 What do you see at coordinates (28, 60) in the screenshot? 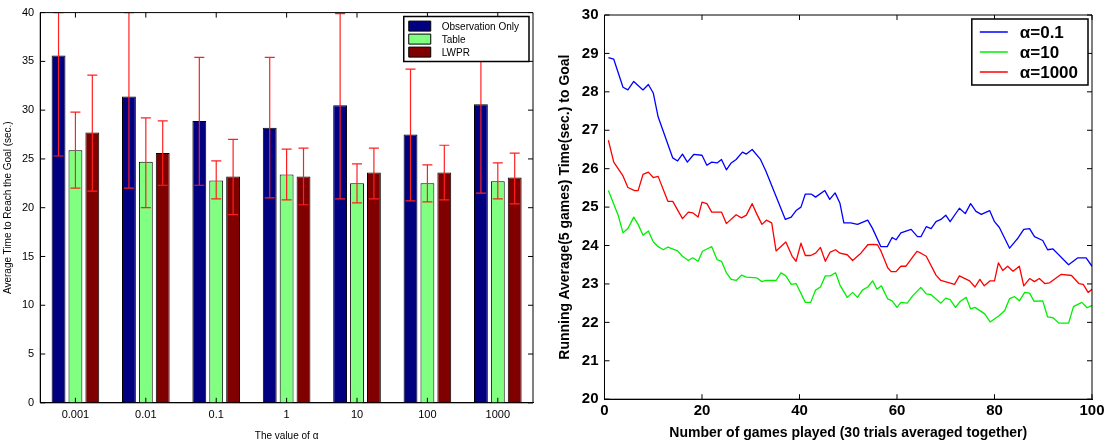
I see `y-tick-label: 35` at bounding box center [28, 60].